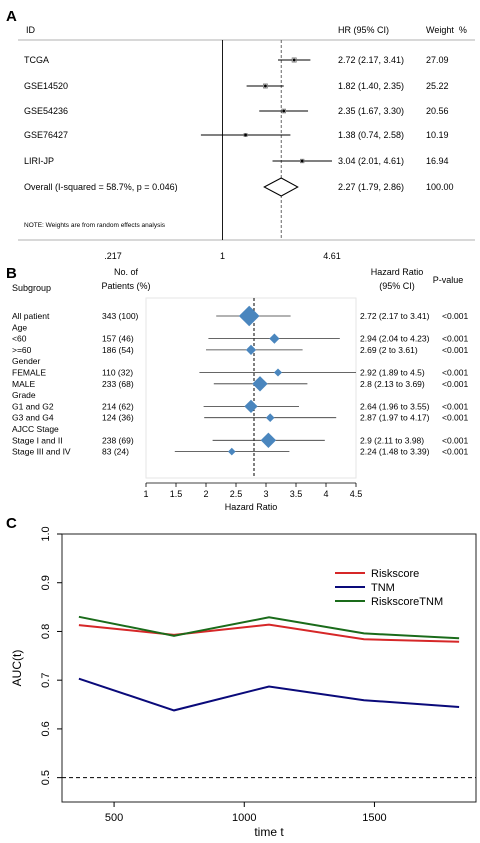 Image resolution: width=480 pixels, height=843 pixels. I want to click on panel-b-x-label: Hazard Ratio, so click(251, 507).